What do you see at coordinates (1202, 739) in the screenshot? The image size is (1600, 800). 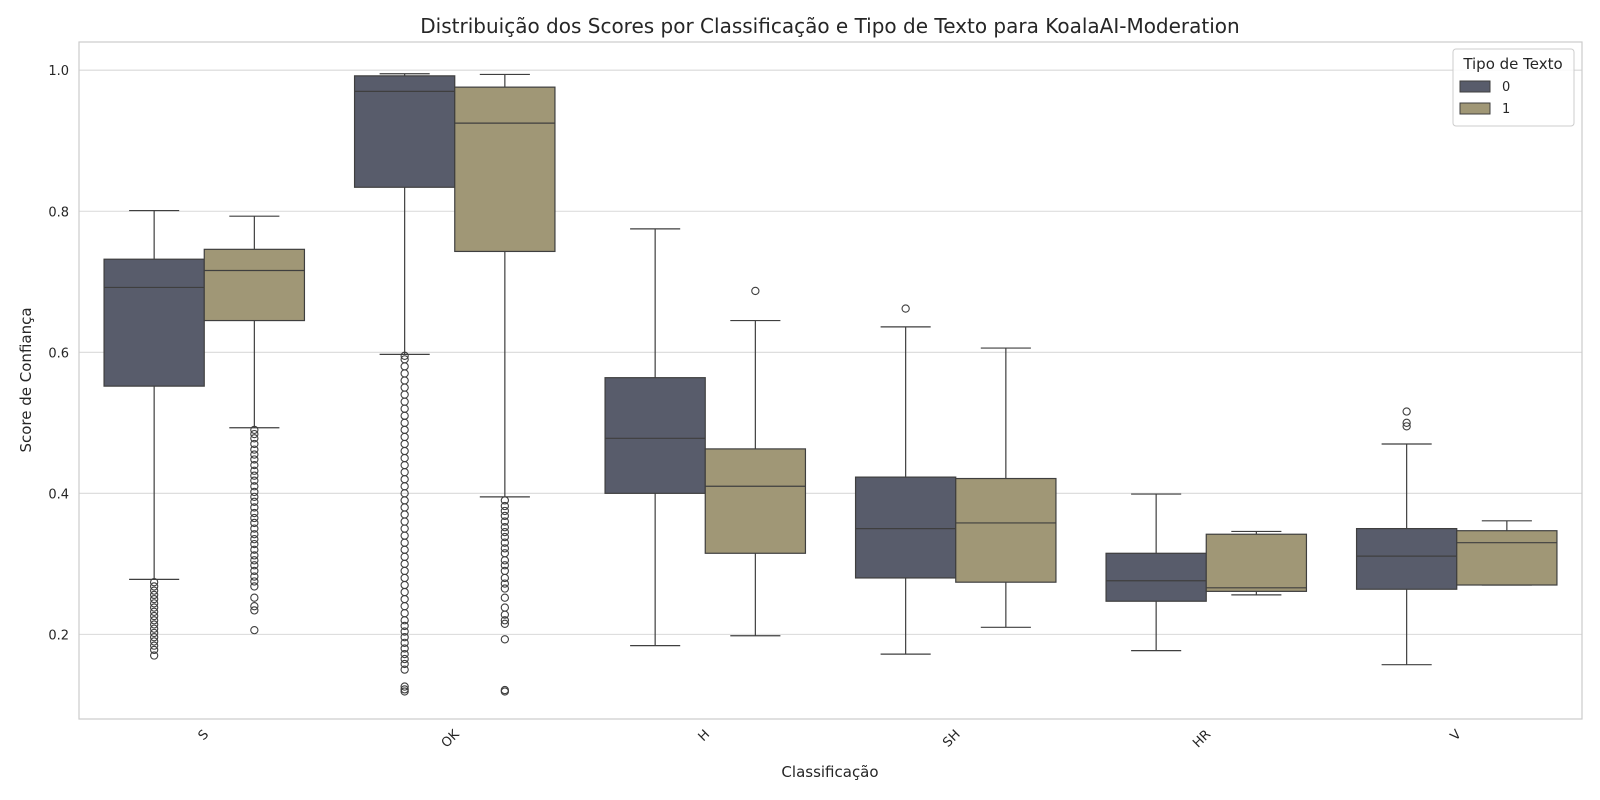 I see `x-tick-label: HR` at bounding box center [1202, 739].